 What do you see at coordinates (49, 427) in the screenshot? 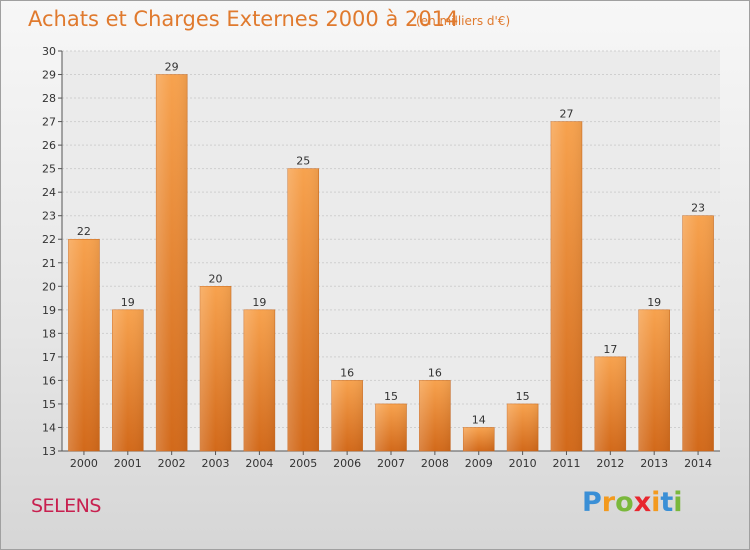
I see `y-tick-label: 14` at bounding box center [49, 427].